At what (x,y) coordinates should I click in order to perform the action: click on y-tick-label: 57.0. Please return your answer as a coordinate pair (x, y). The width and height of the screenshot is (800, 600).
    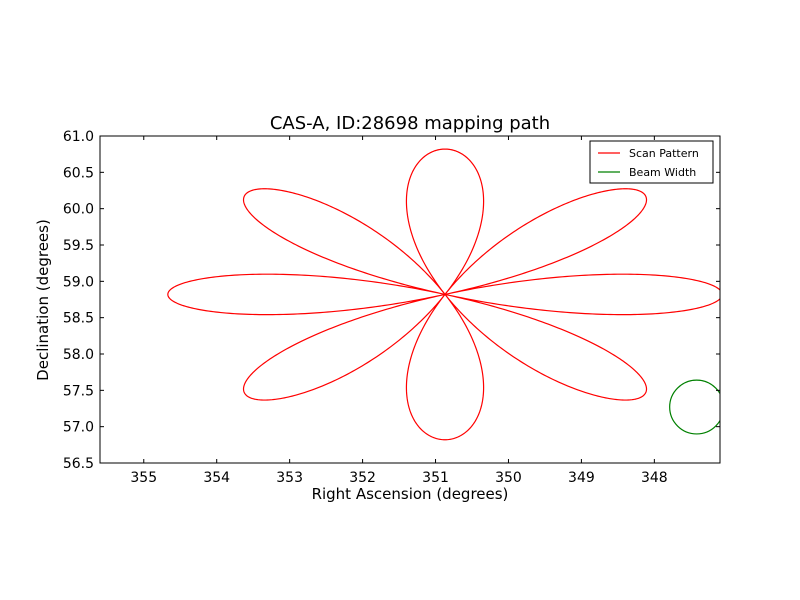
    Looking at the image, I should click on (78, 428).